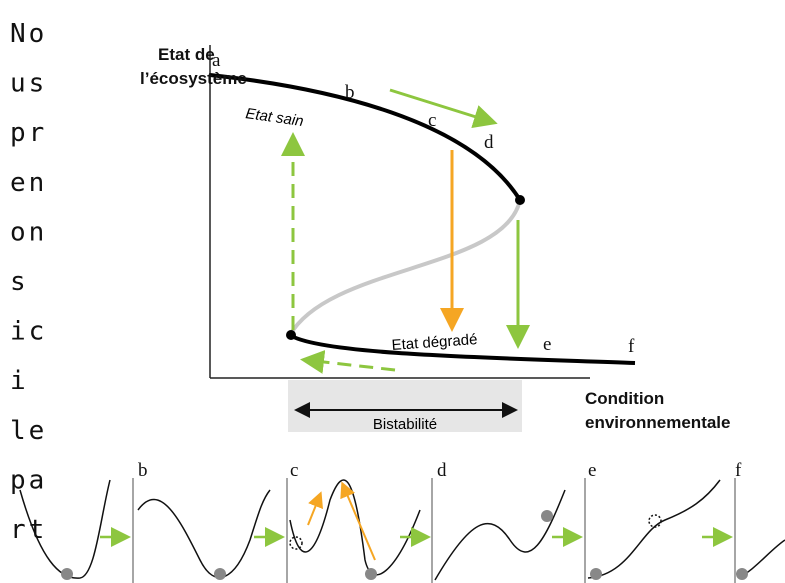 This screenshot has height=583, width=785. I want to click on sidebar-line: s, so click(19, 282).